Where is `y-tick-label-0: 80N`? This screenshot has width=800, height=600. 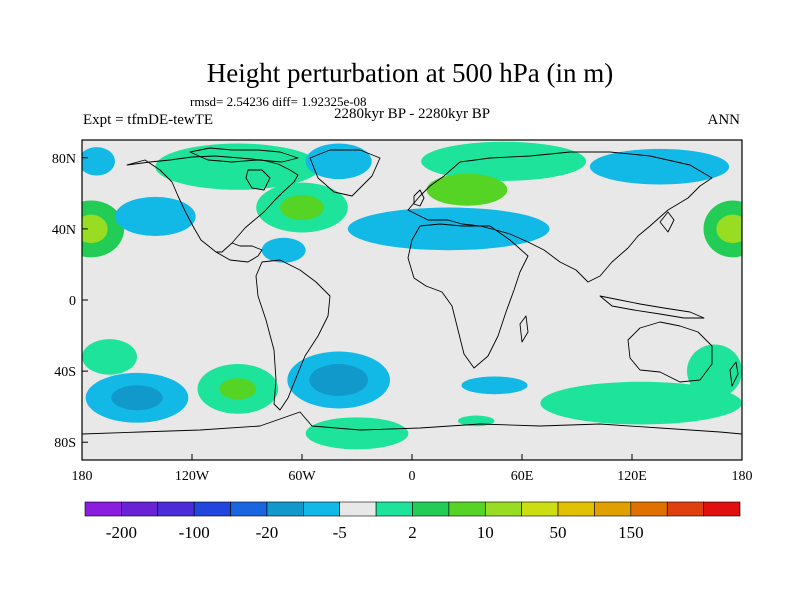
y-tick-label-0: 80N is located at coordinates (64, 159).